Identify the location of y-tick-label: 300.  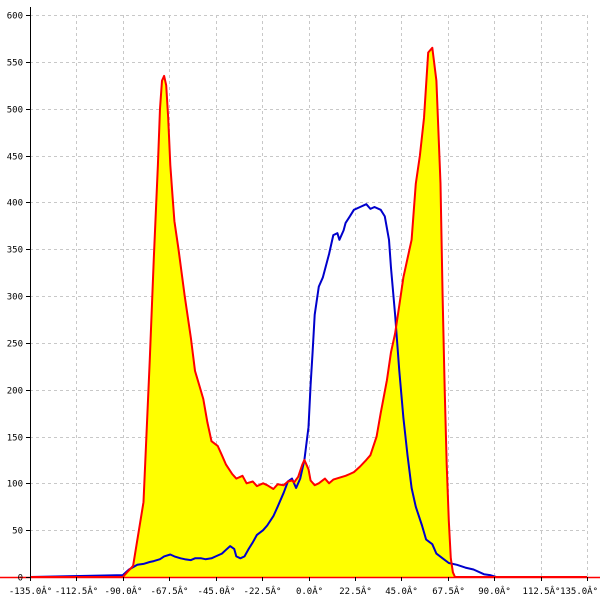
(15, 298).